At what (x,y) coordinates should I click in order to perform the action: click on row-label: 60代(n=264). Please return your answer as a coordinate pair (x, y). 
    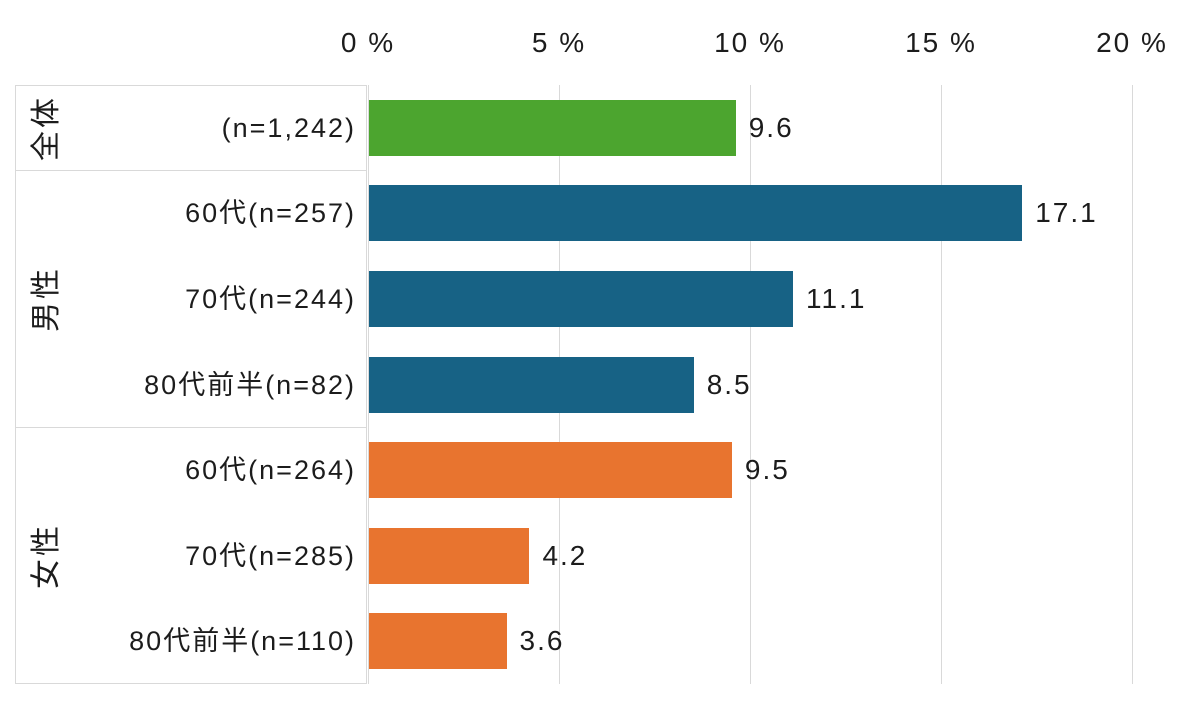
    Looking at the image, I should click on (270, 470).